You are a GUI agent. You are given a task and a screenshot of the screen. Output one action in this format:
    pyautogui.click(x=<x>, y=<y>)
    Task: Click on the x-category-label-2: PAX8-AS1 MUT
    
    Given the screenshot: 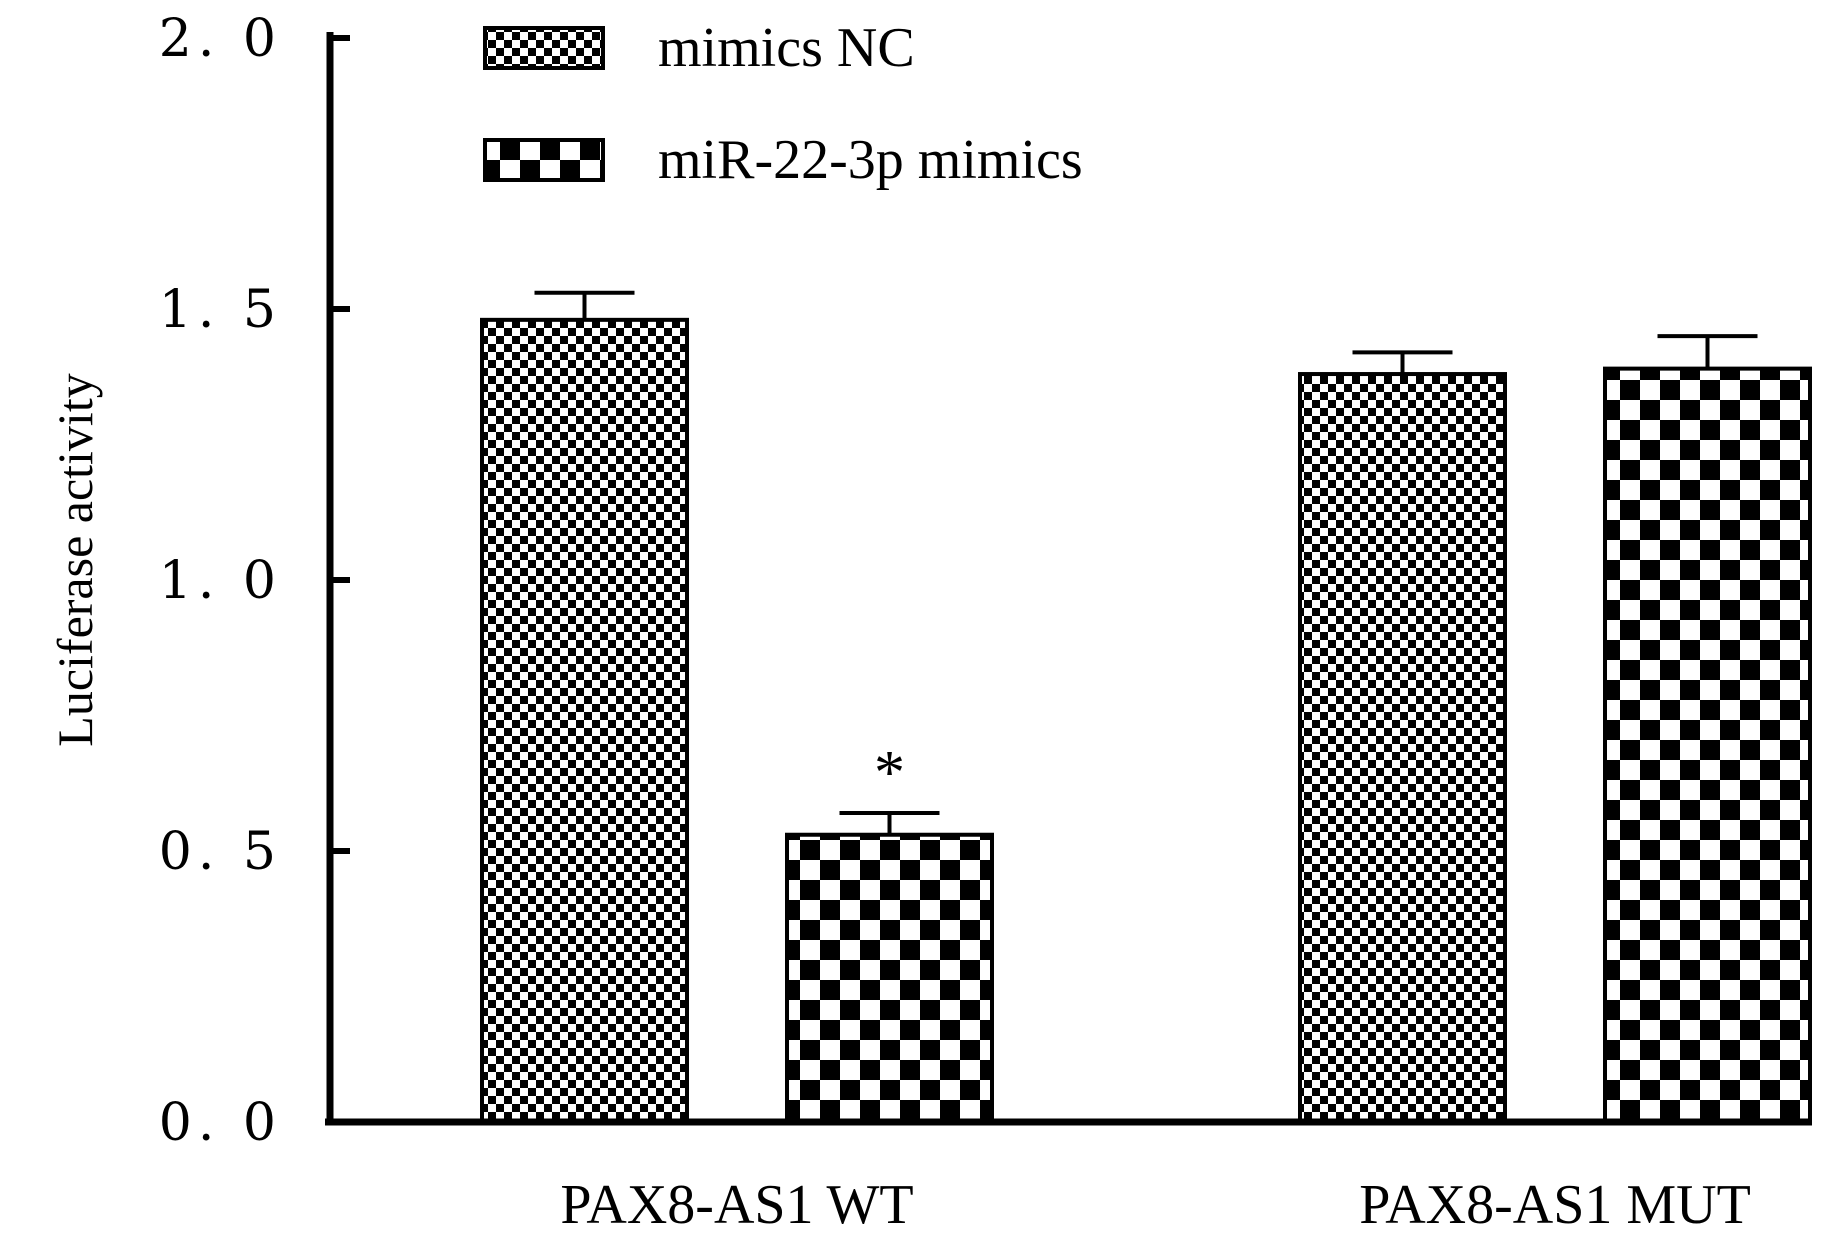 What is the action you would take?
    pyautogui.click(x=1555, y=1205)
    